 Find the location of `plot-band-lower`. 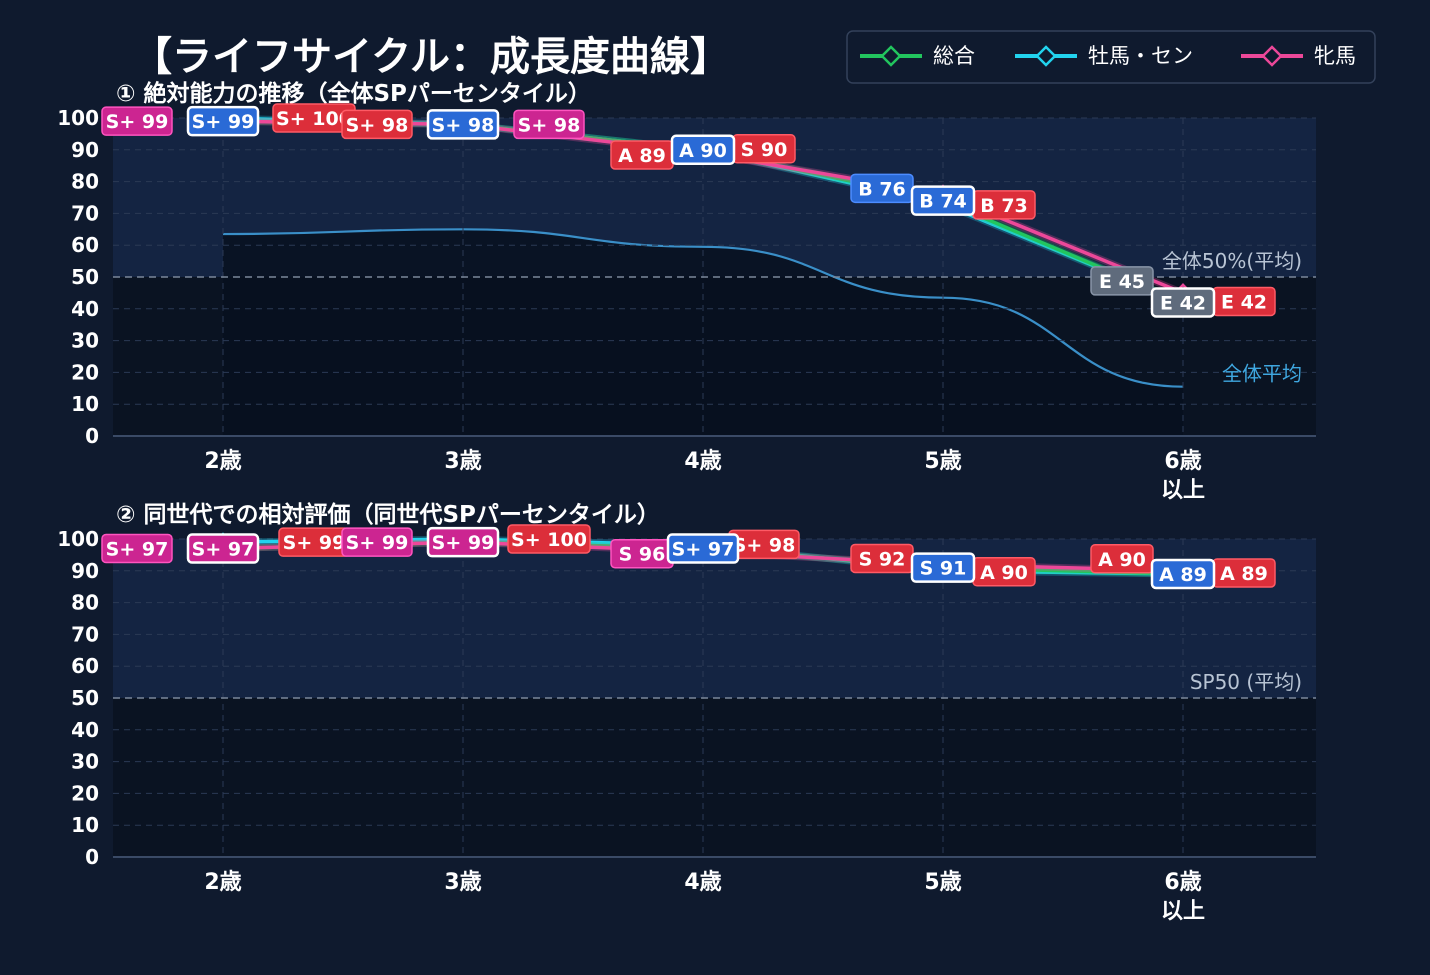

plot-band-lower is located at coordinates (714, 777).